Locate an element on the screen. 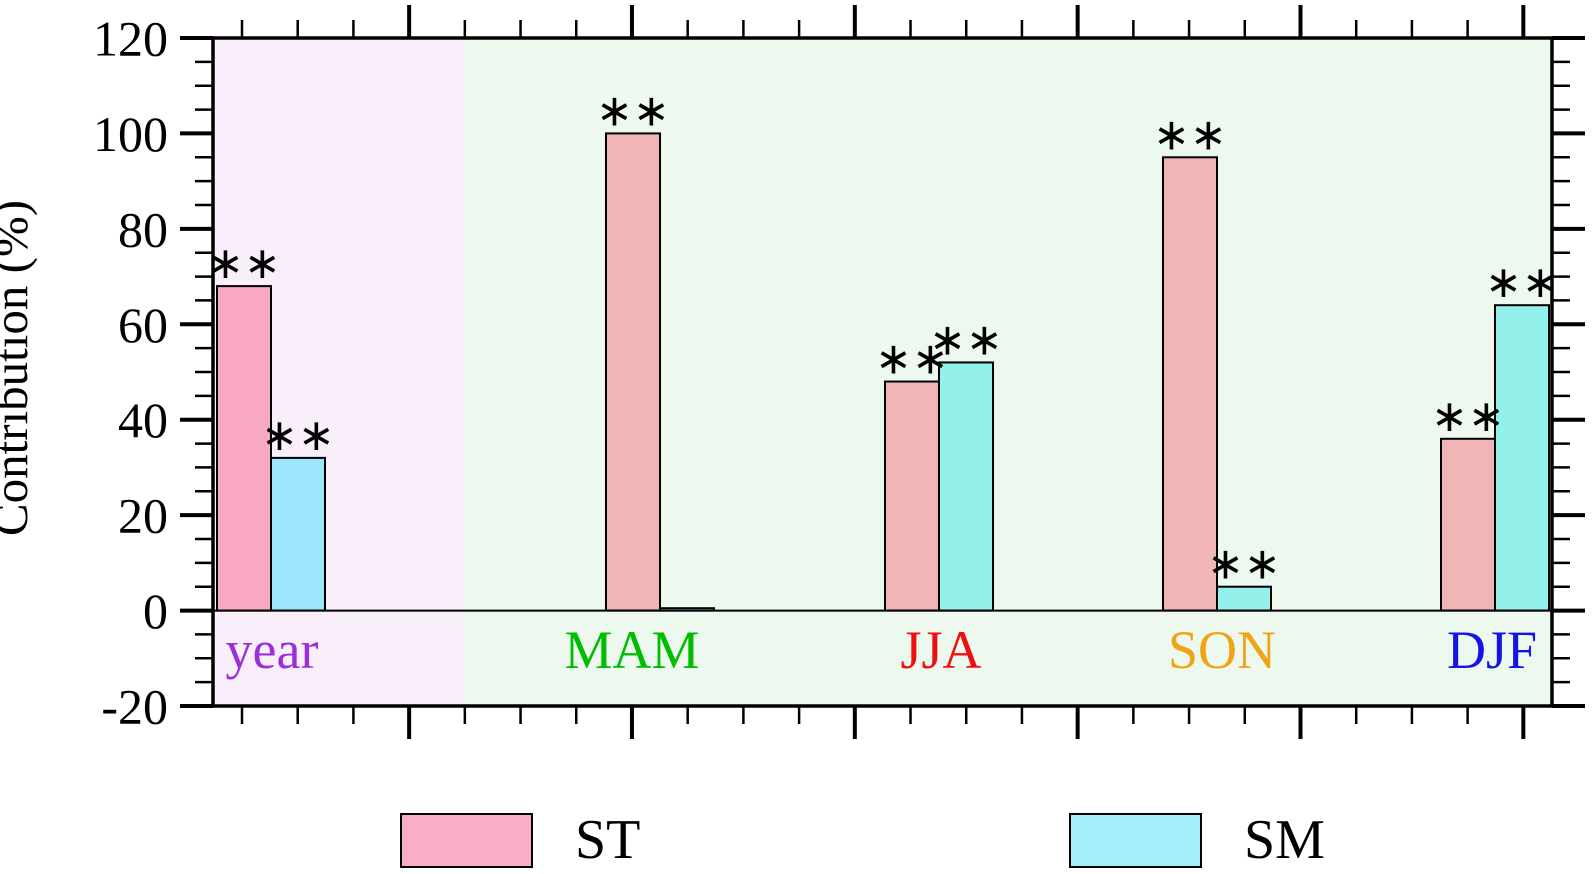  sig-sm-year: ∗∗ is located at coordinates (298, 435).